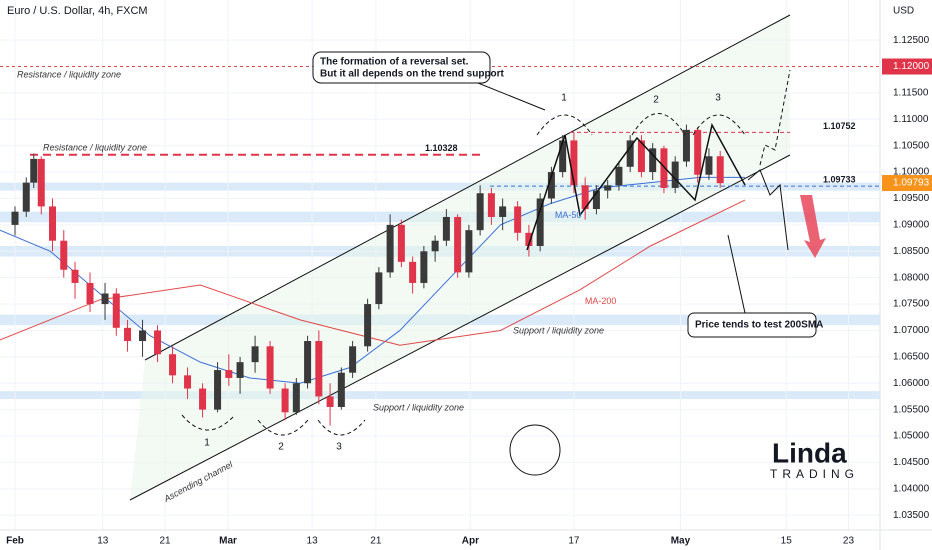 This screenshot has height=550, width=932. Describe the element at coordinates (313, 541) in the screenshot. I see `x-tick-label: 13` at that location.